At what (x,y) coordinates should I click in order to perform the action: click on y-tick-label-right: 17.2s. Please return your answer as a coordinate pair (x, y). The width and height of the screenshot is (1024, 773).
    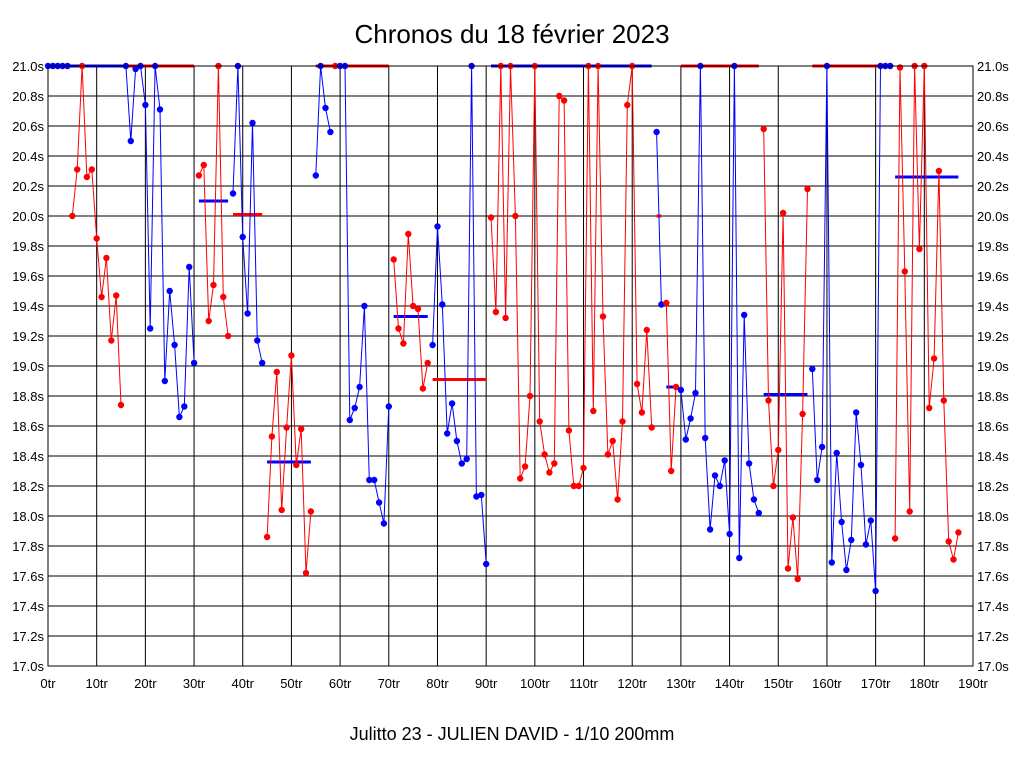
    Looking at the image, I should click on (993, 636).